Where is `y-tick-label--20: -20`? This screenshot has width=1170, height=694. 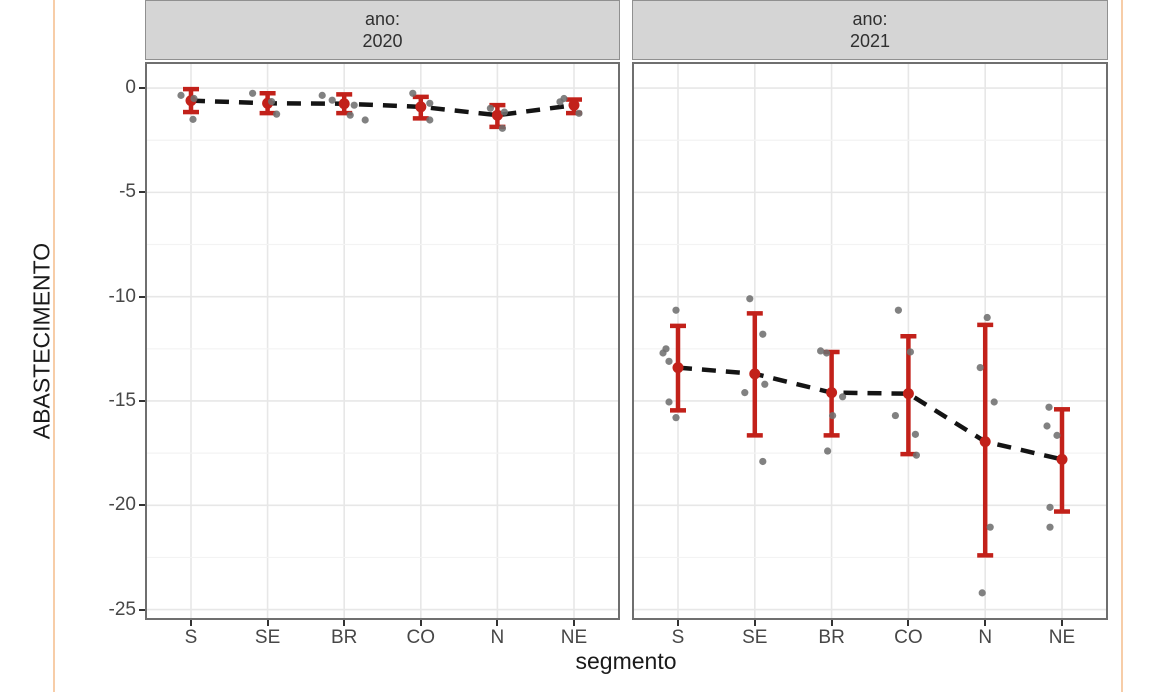 y-tick-label--20: -20 is located at coordinates (122, 505).